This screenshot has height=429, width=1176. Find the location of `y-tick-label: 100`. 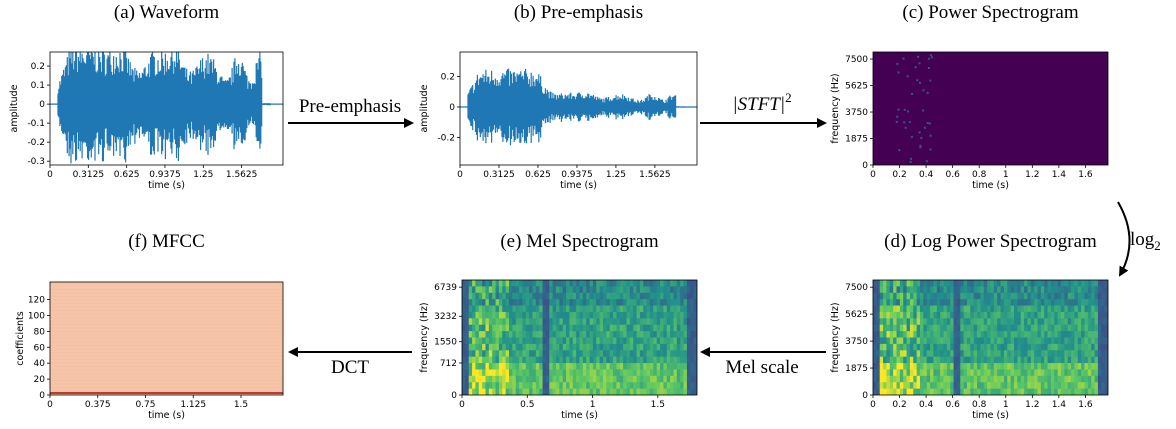

y-tick-label: 100 is located at coordinates (36, 316).